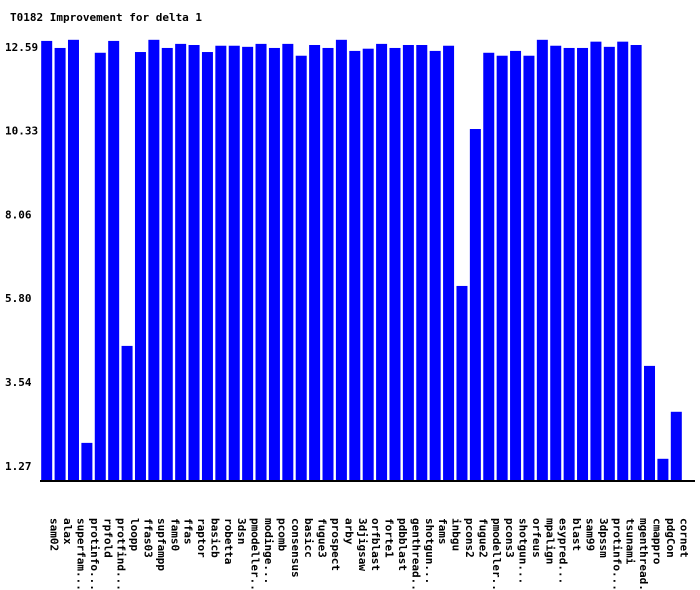 The width and height of the screenshot is (700, 590). Describe the element at coordinates (18, 298) in the screenshot. I see `y-tick-label: 5.80` at that location.